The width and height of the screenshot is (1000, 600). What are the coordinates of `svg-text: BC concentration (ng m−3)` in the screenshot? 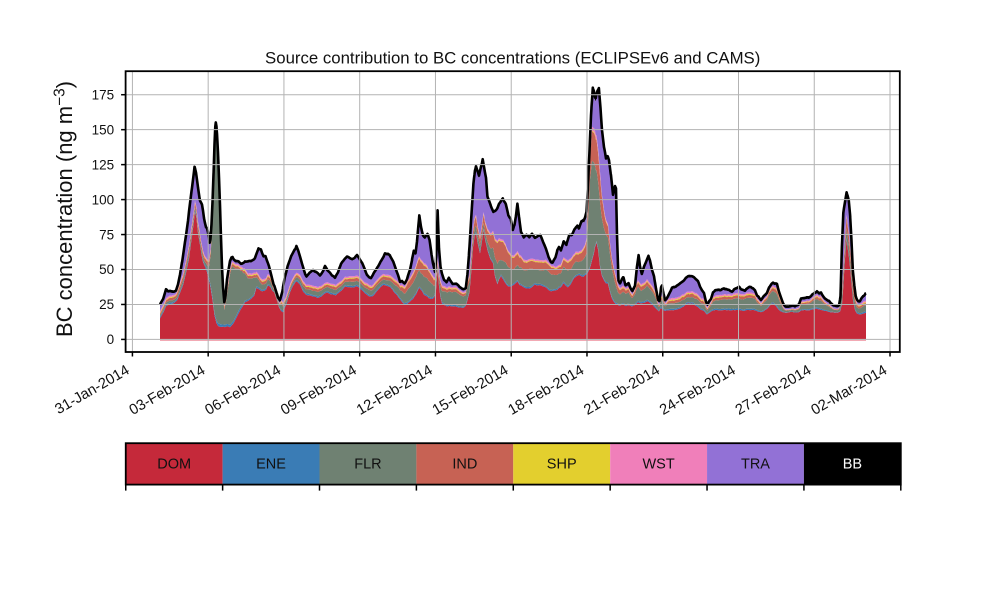 It's located at (65, 209).